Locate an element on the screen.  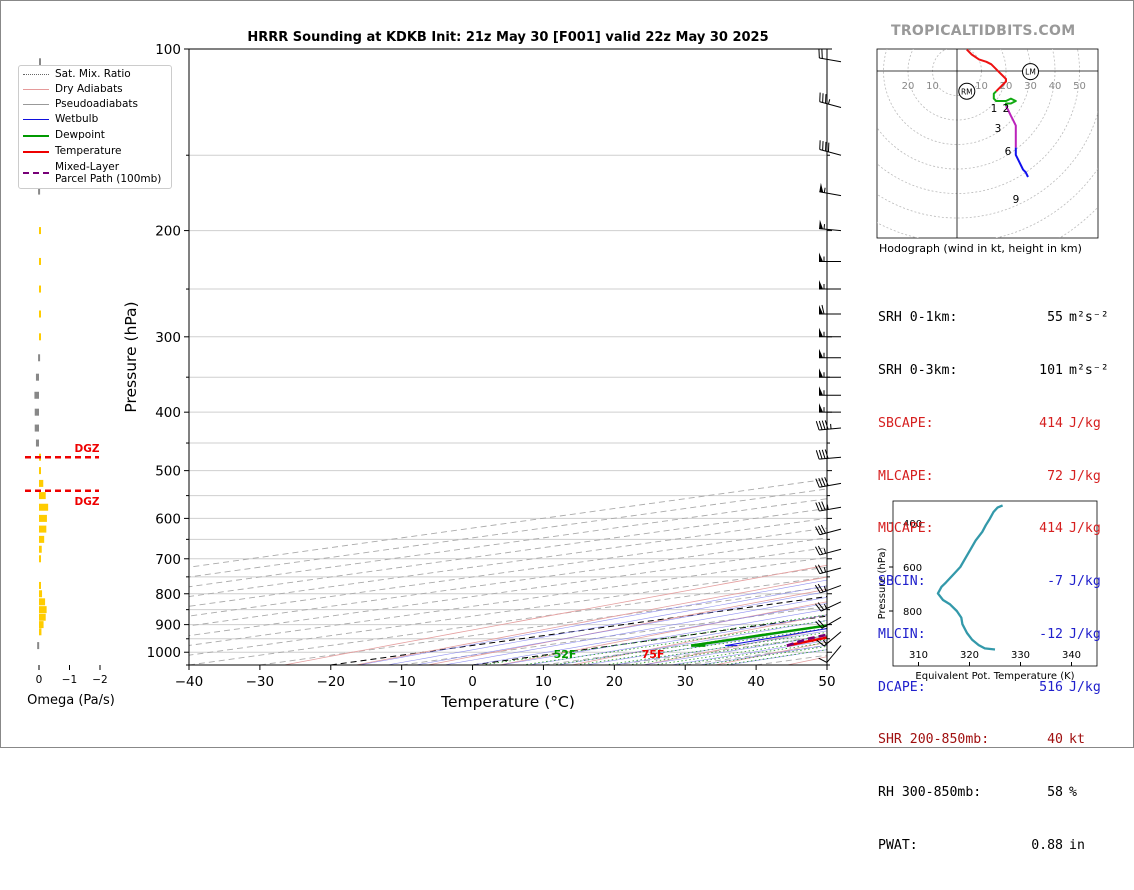
hodograph-ring-label: 50 is located at coordinates (1079, 86).